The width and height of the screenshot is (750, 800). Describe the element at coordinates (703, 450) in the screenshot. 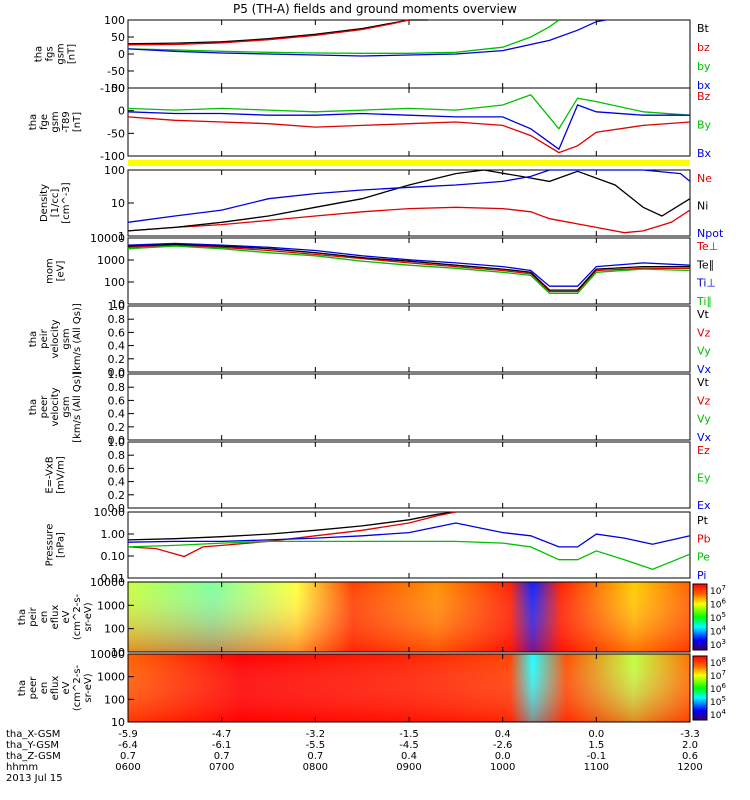

I see `legend-entry: Ez` at that location.